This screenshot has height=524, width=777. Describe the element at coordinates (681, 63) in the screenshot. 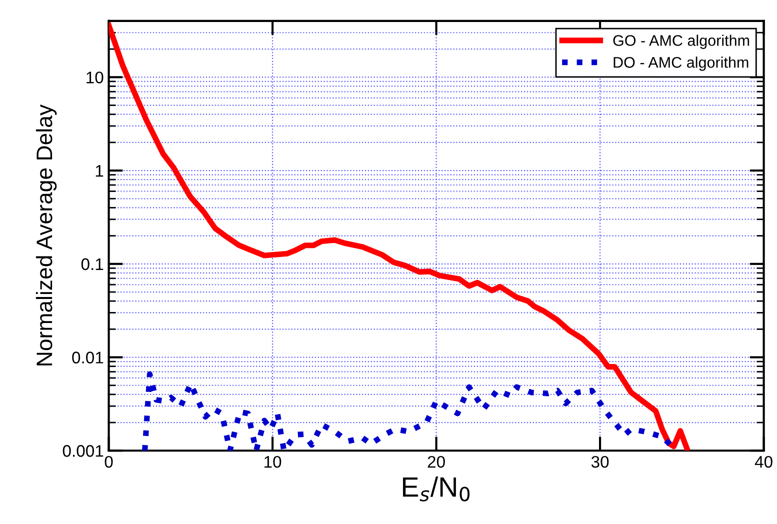

I see `legend-label: DO - AMC algorithm` at that location.